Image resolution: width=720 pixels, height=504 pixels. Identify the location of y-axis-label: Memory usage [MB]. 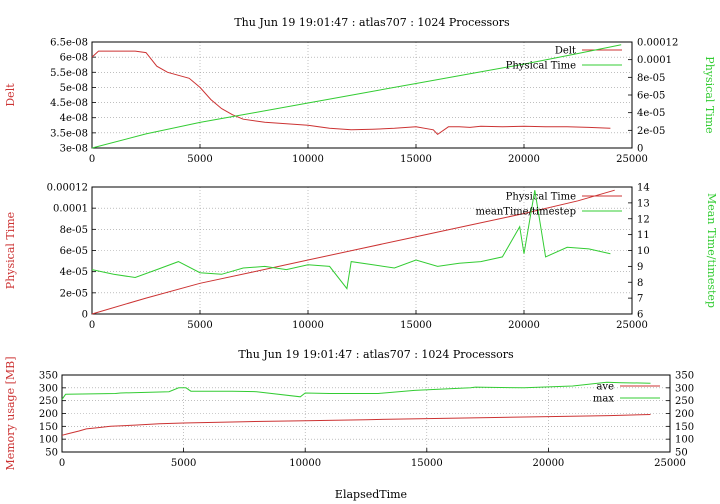
(10, 413).